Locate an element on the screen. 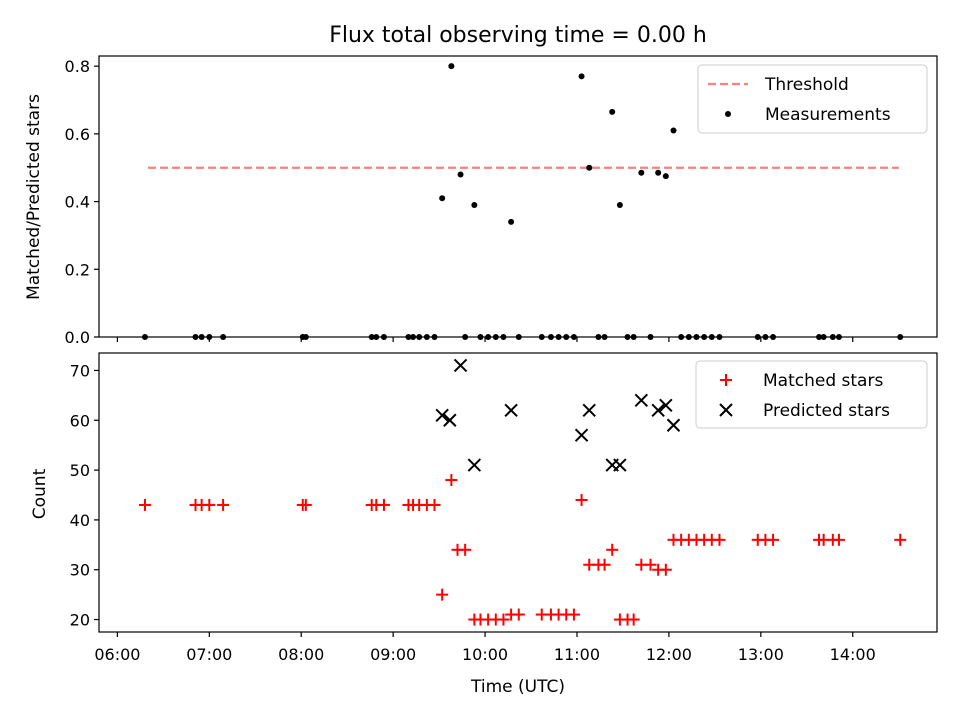  predicted-point-5-b is located at coordinates (581, 435).